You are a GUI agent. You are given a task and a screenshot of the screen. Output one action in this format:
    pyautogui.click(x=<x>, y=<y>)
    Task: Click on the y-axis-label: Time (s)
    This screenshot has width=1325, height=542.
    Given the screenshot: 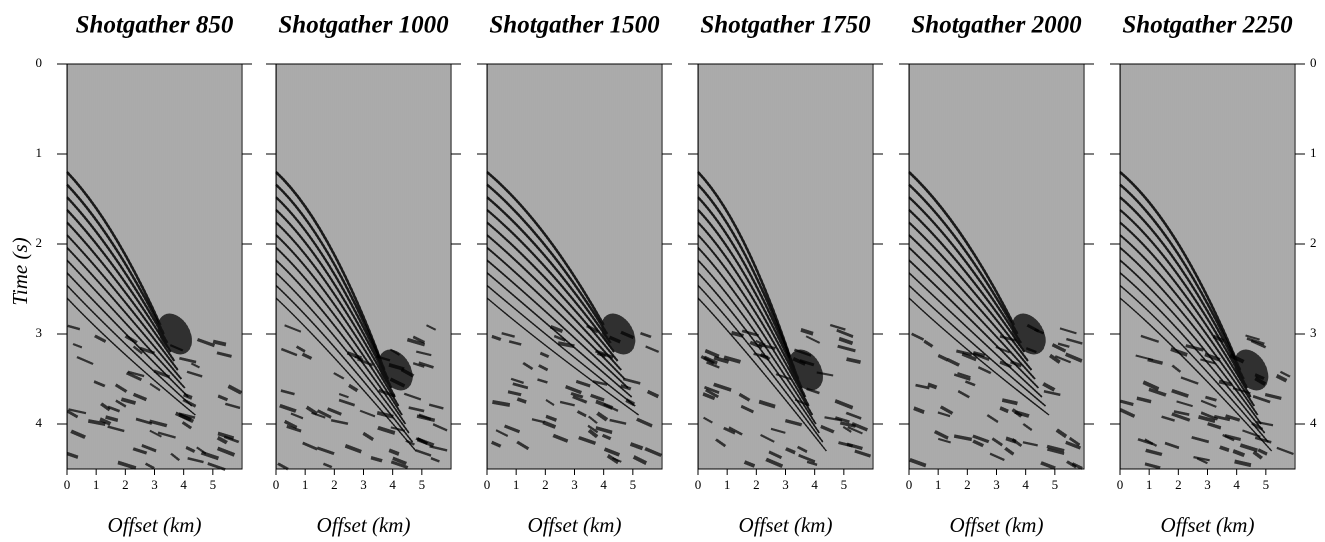 What is the action you would take?
    pyautogui.click(x=20, y=271)
    